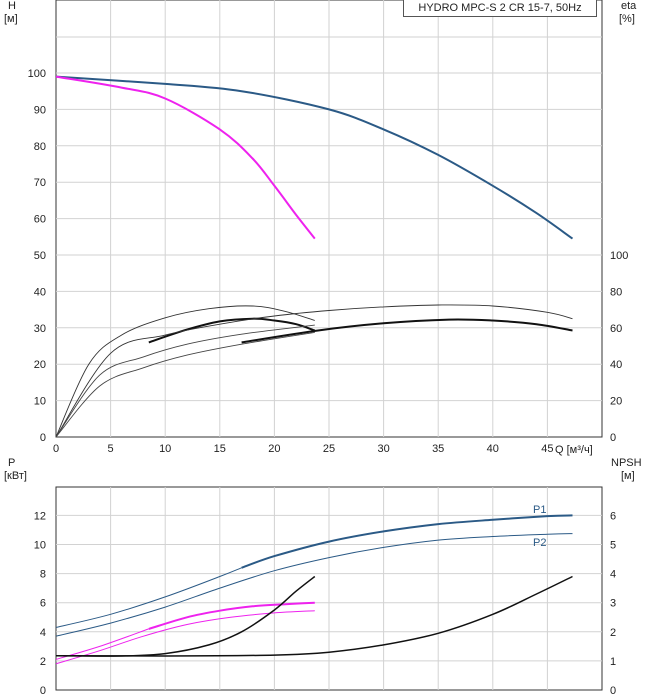  I want to click on bottom-series-p1-one-pump, so click(231, 615).